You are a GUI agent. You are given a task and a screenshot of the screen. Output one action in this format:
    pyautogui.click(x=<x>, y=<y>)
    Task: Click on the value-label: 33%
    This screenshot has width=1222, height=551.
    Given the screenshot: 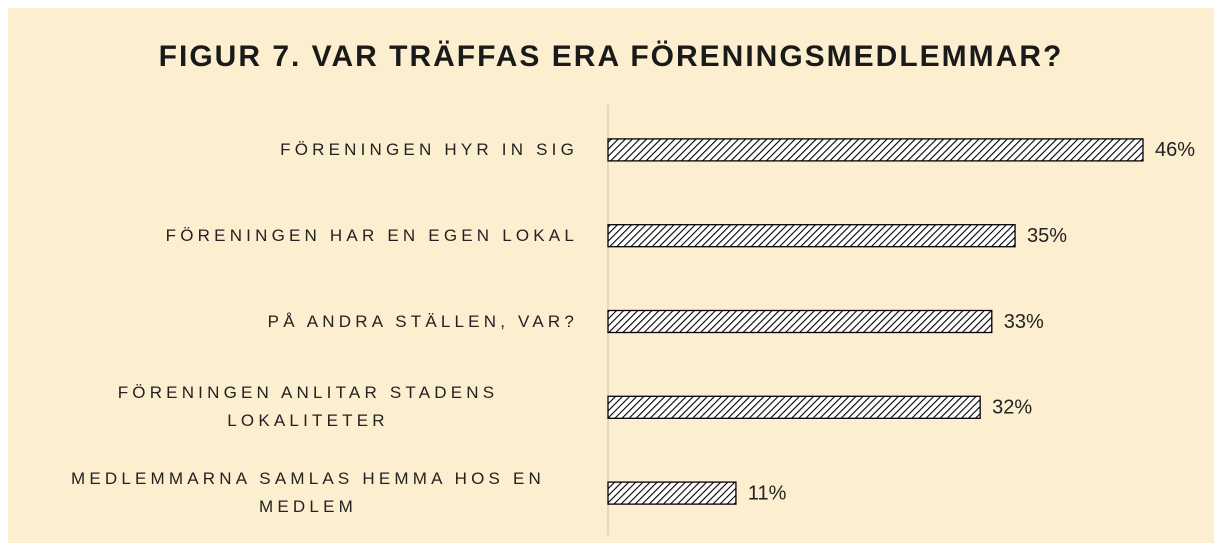 What is the action you would take?
    pyautogui.click(x=1024, y=322)
    